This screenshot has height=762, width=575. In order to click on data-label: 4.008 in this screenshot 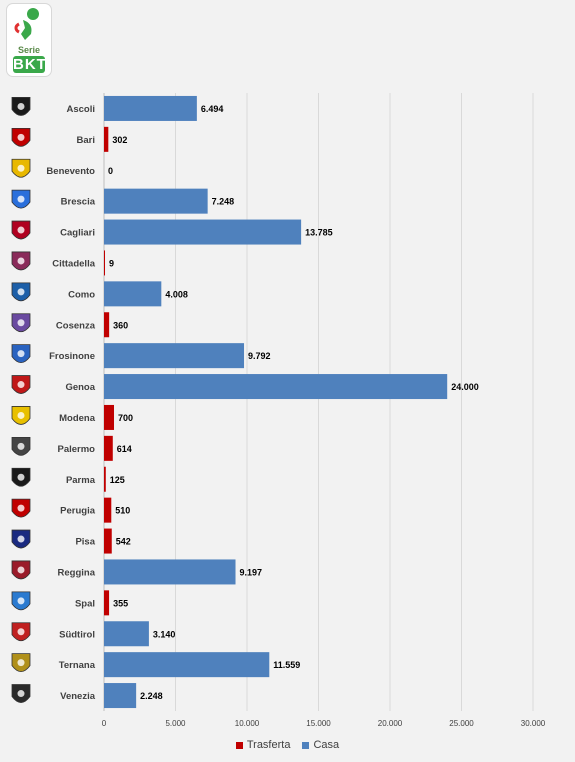, I will do `click(176, 294)`.